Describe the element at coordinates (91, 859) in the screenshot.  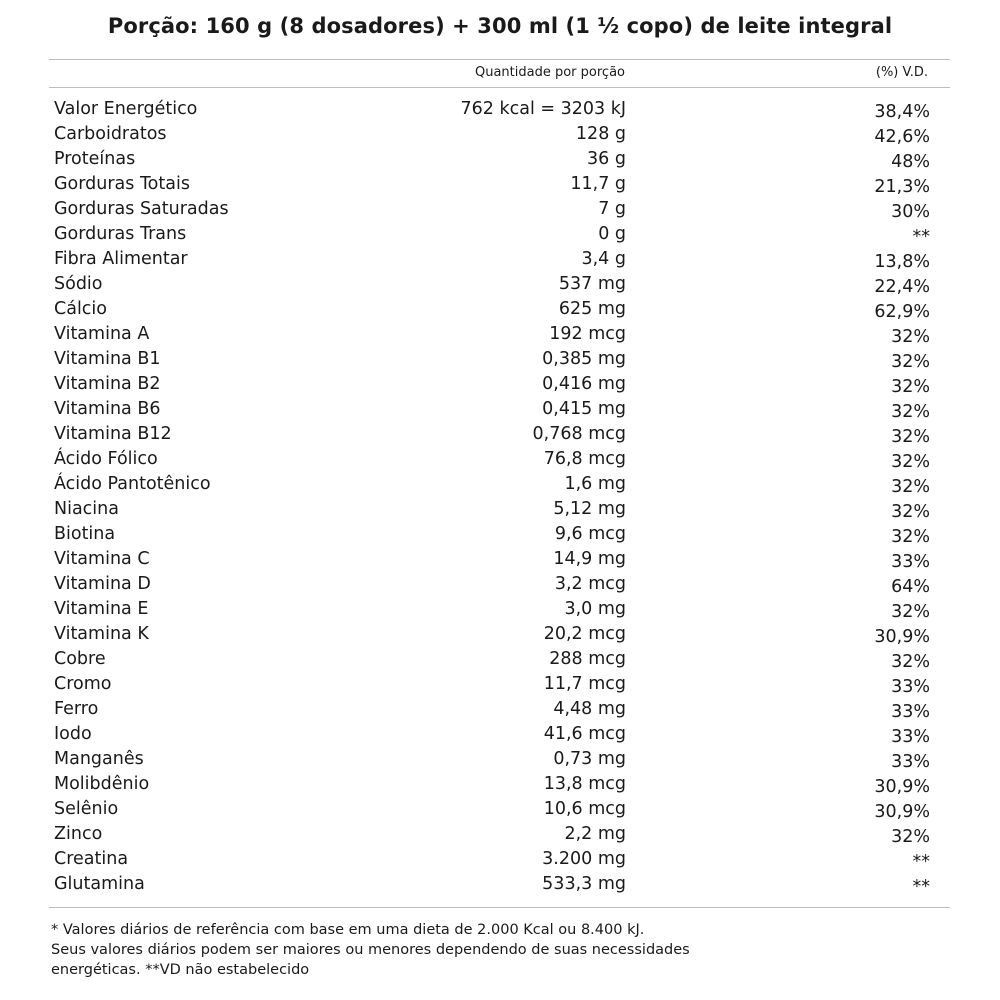
I see `nutrient-name: Creatina` at that location.